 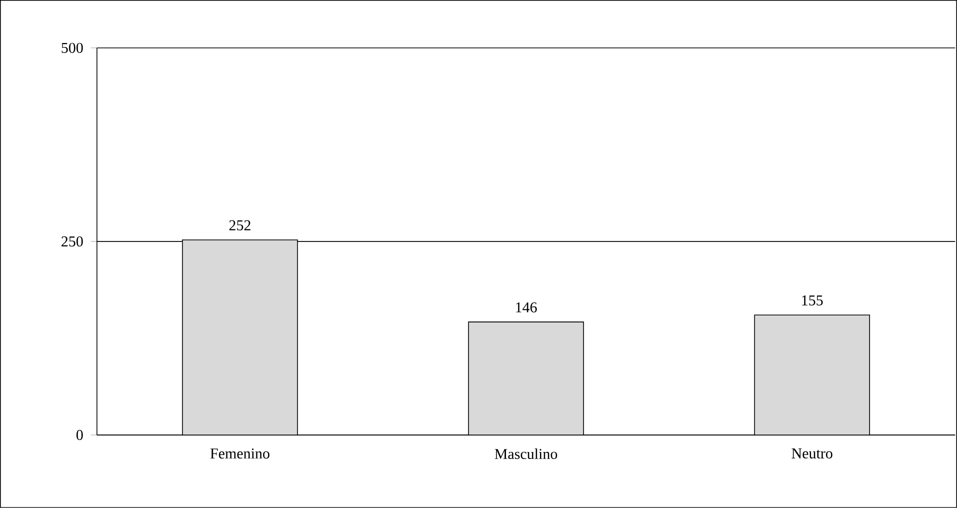 What do you see at coordinates (526, 307) in the screenshot?
I see `data-label: 146` at bounding box center [526, 307].